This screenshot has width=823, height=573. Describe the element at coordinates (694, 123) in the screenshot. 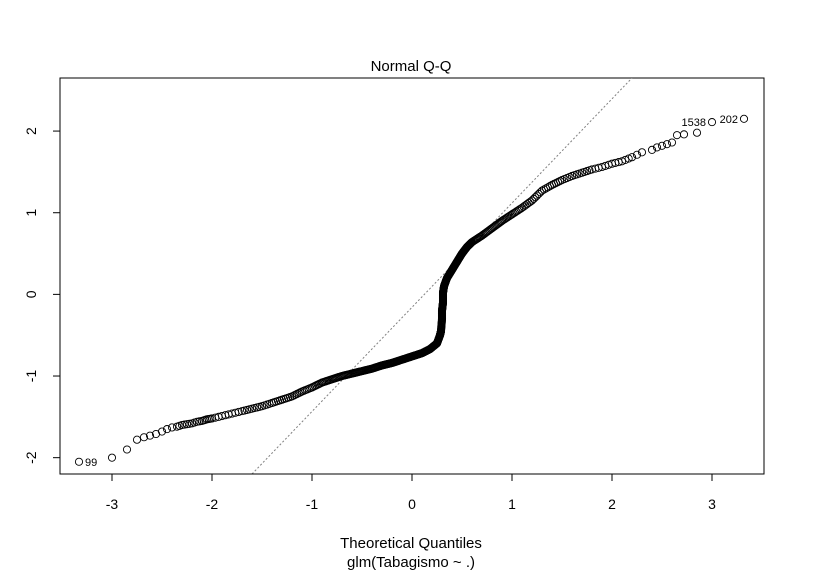

I see `point-label: 1538` at that location.